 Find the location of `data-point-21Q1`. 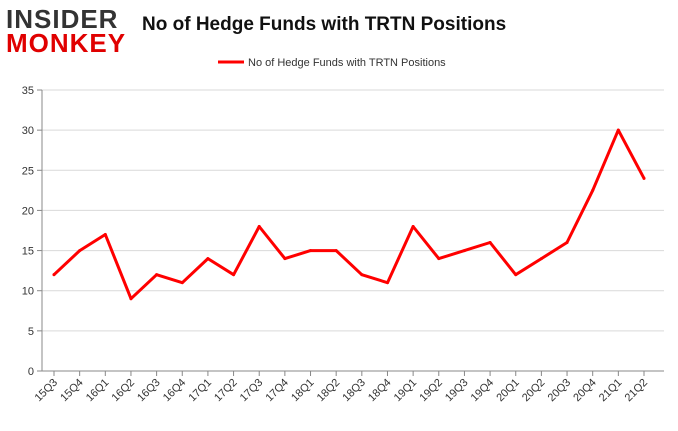

data-point-21Q1 is located at coordinates (618, 130).